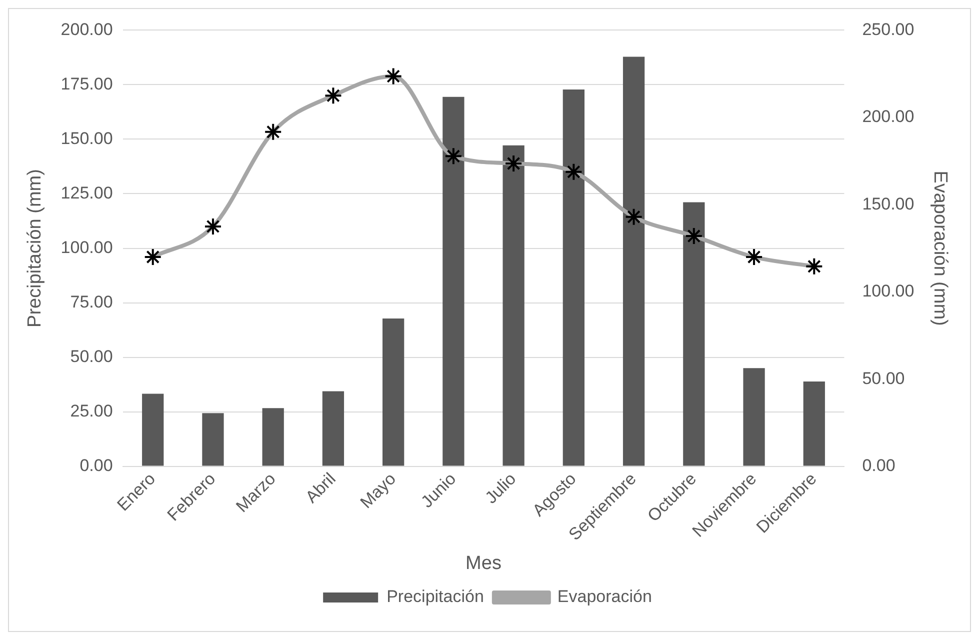 This screenshot has height=642, width=979. What do you see at coordinates (501, 488) in the screenshot?
I see `x-tick-label: Julio` at bounding box center [501, 488].